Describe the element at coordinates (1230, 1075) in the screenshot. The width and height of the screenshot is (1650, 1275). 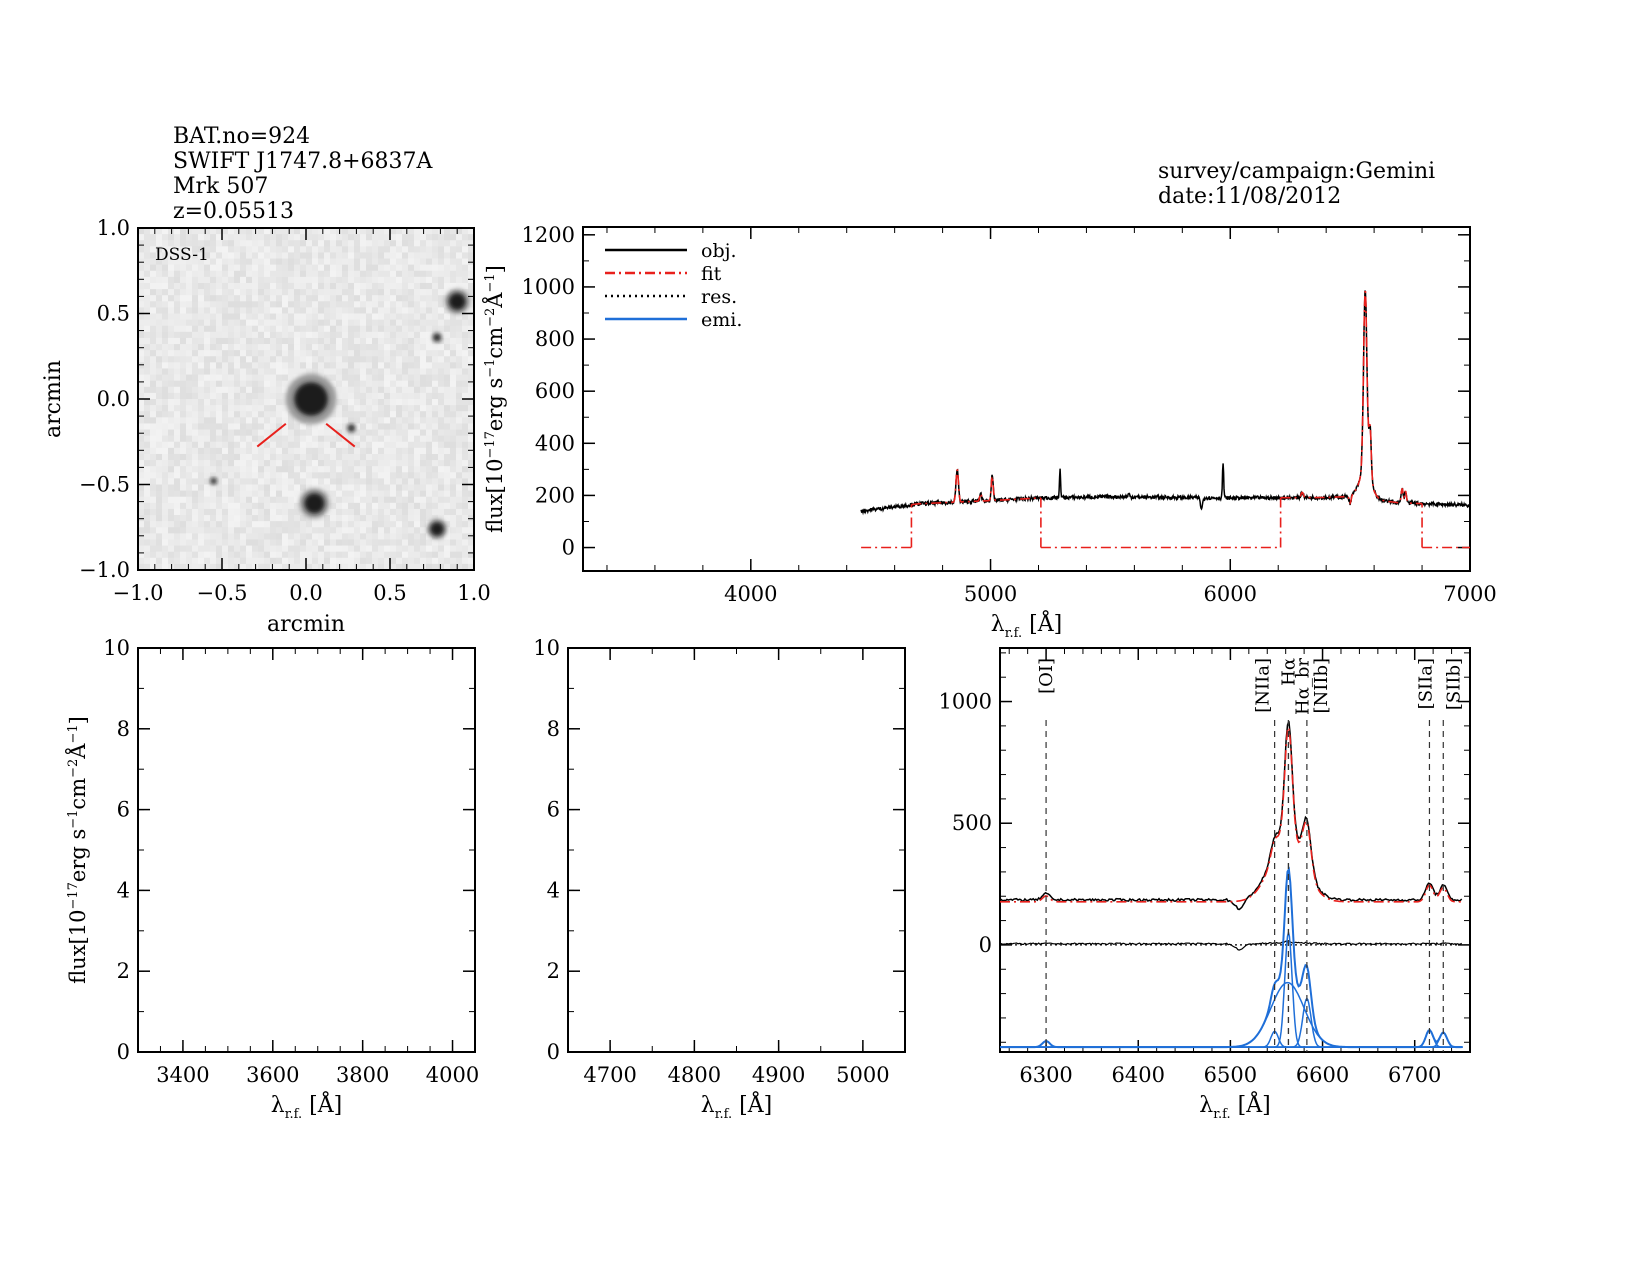
I see `x-tick-label: 6500` at that location.